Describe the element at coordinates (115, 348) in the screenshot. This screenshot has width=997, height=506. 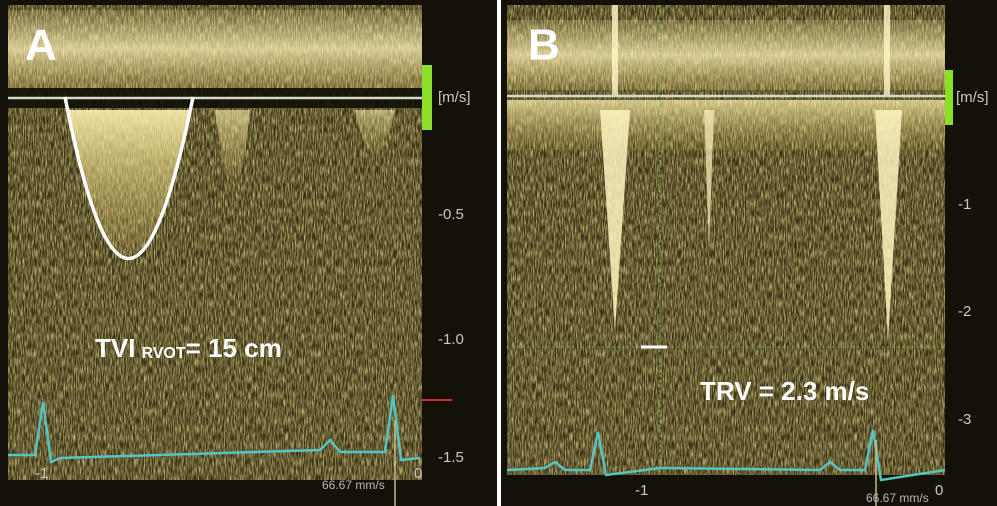
I see `annotation-main: TVI` at that location.